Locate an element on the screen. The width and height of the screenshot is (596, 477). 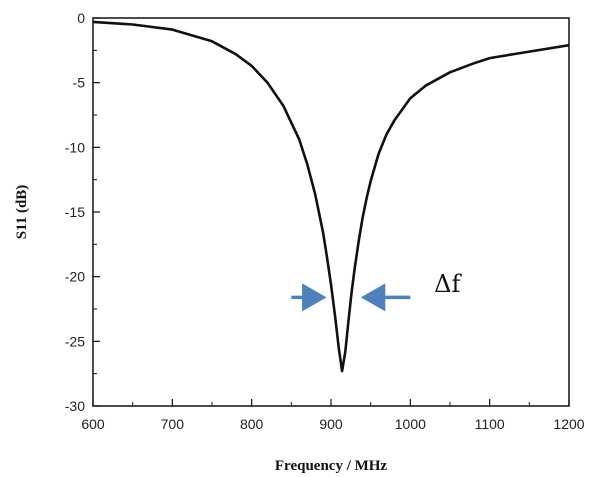
x-tick-label: 1200 is located at coordinates (568, 424).